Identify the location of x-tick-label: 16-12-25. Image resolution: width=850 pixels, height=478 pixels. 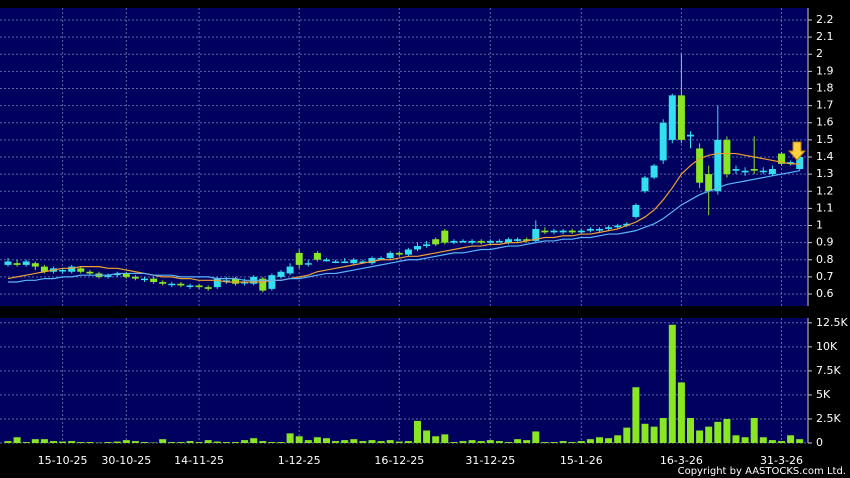
(399, 460).